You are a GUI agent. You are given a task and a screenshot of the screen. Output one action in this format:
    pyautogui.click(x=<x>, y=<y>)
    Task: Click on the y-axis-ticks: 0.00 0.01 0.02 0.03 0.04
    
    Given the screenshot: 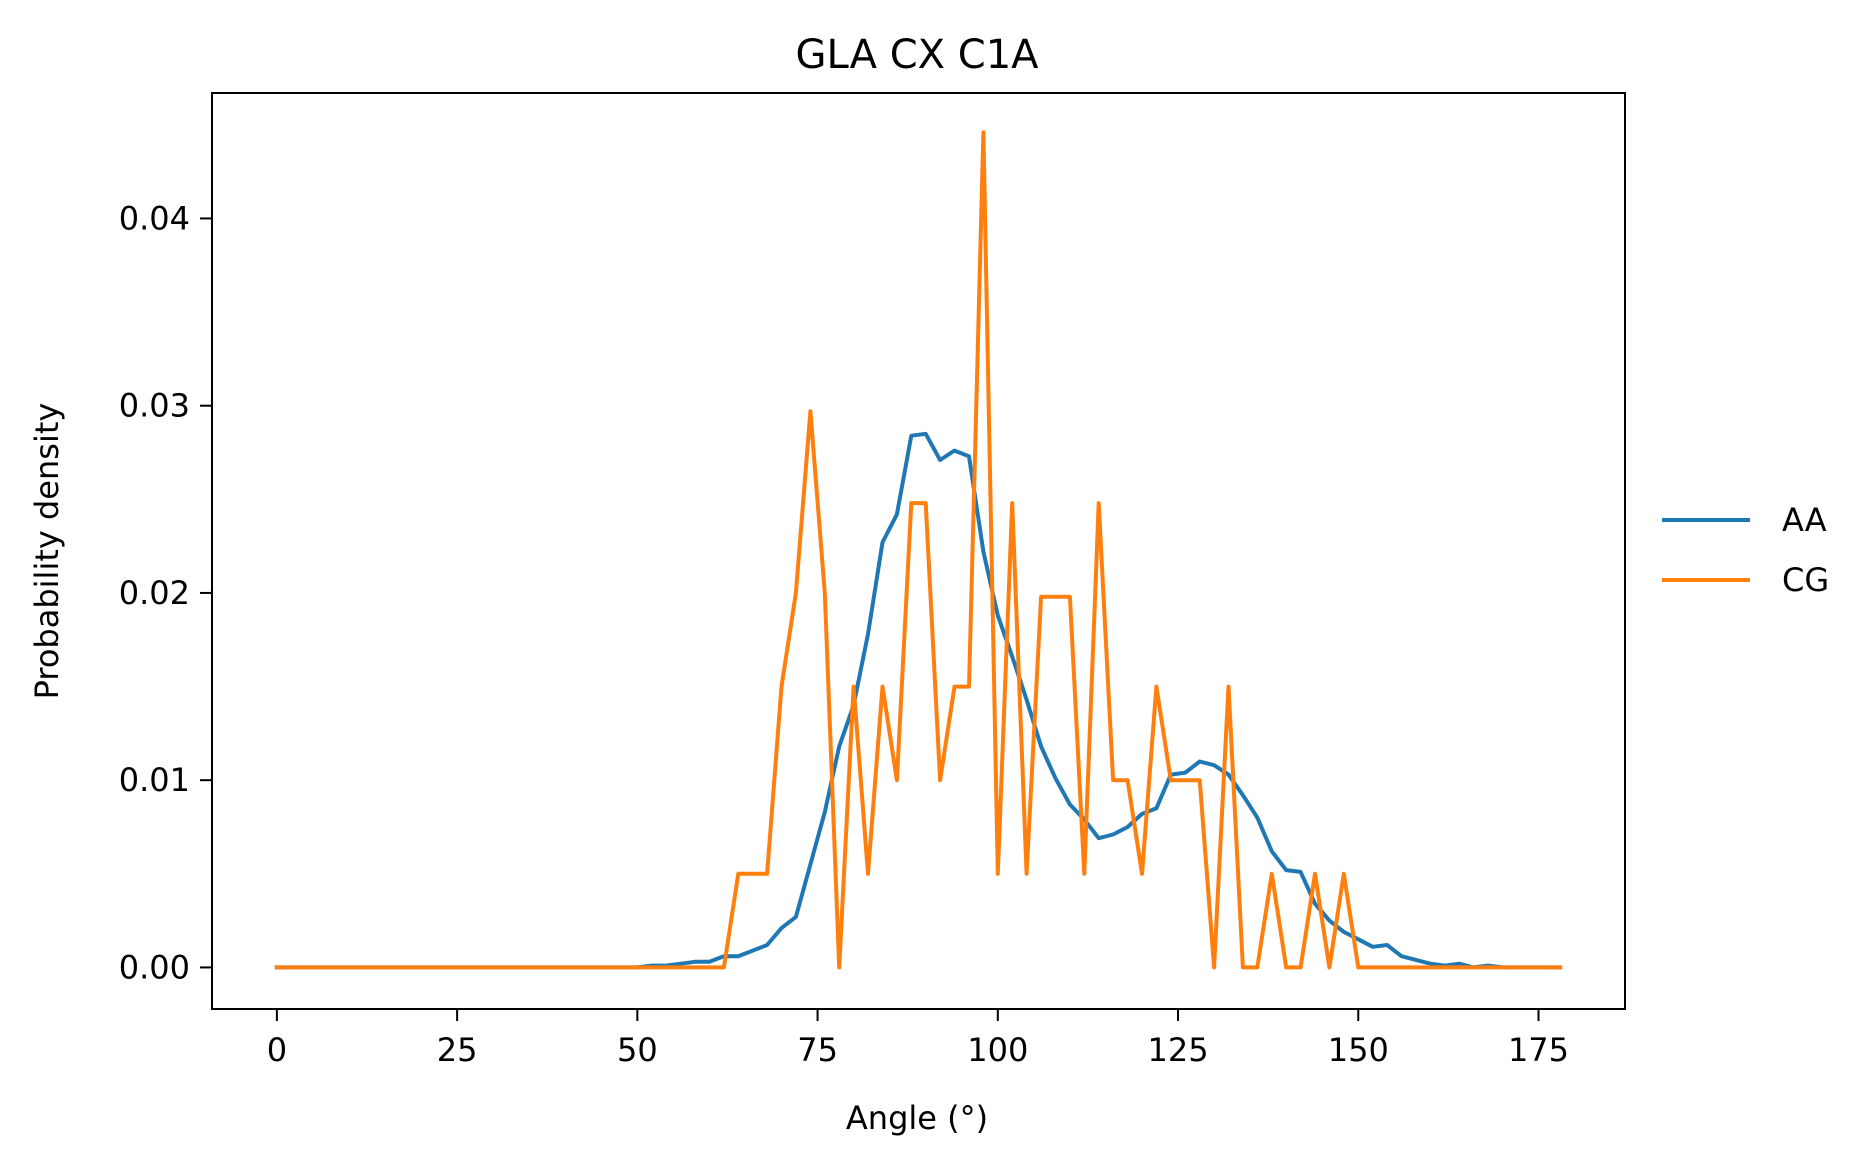 What is the action you would take?
    pyautogui.click(x=165, y=592)
    